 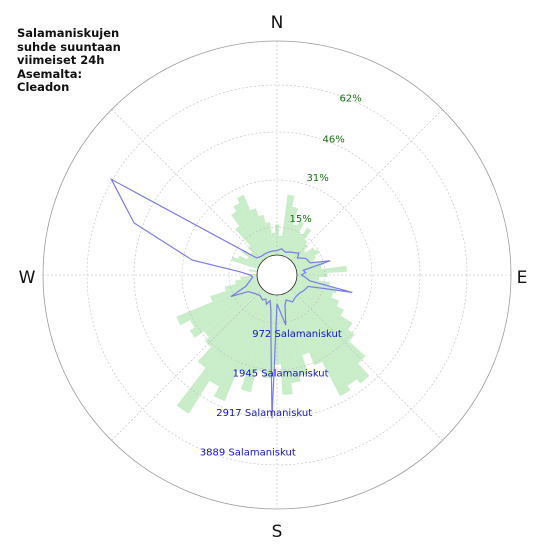 I want to click on compass-w: W, so click(x=27, y=278).